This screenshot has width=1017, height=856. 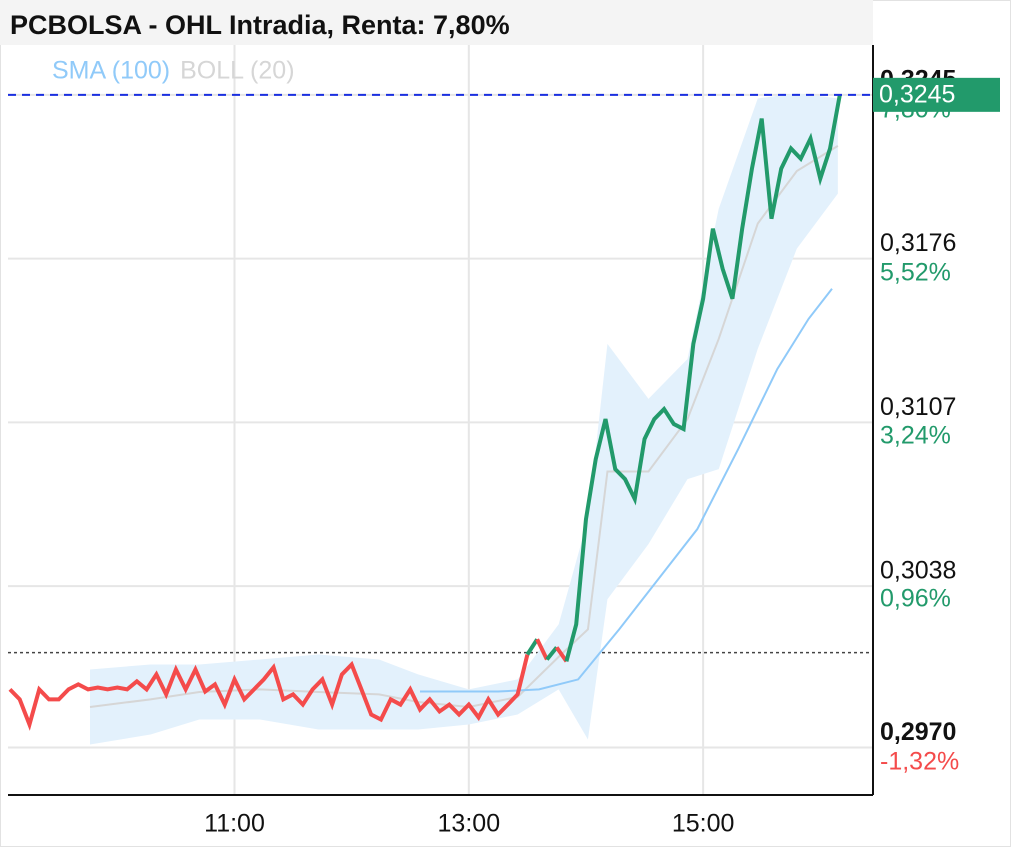 I want to click on title-bar, so click(x=436, y=22).